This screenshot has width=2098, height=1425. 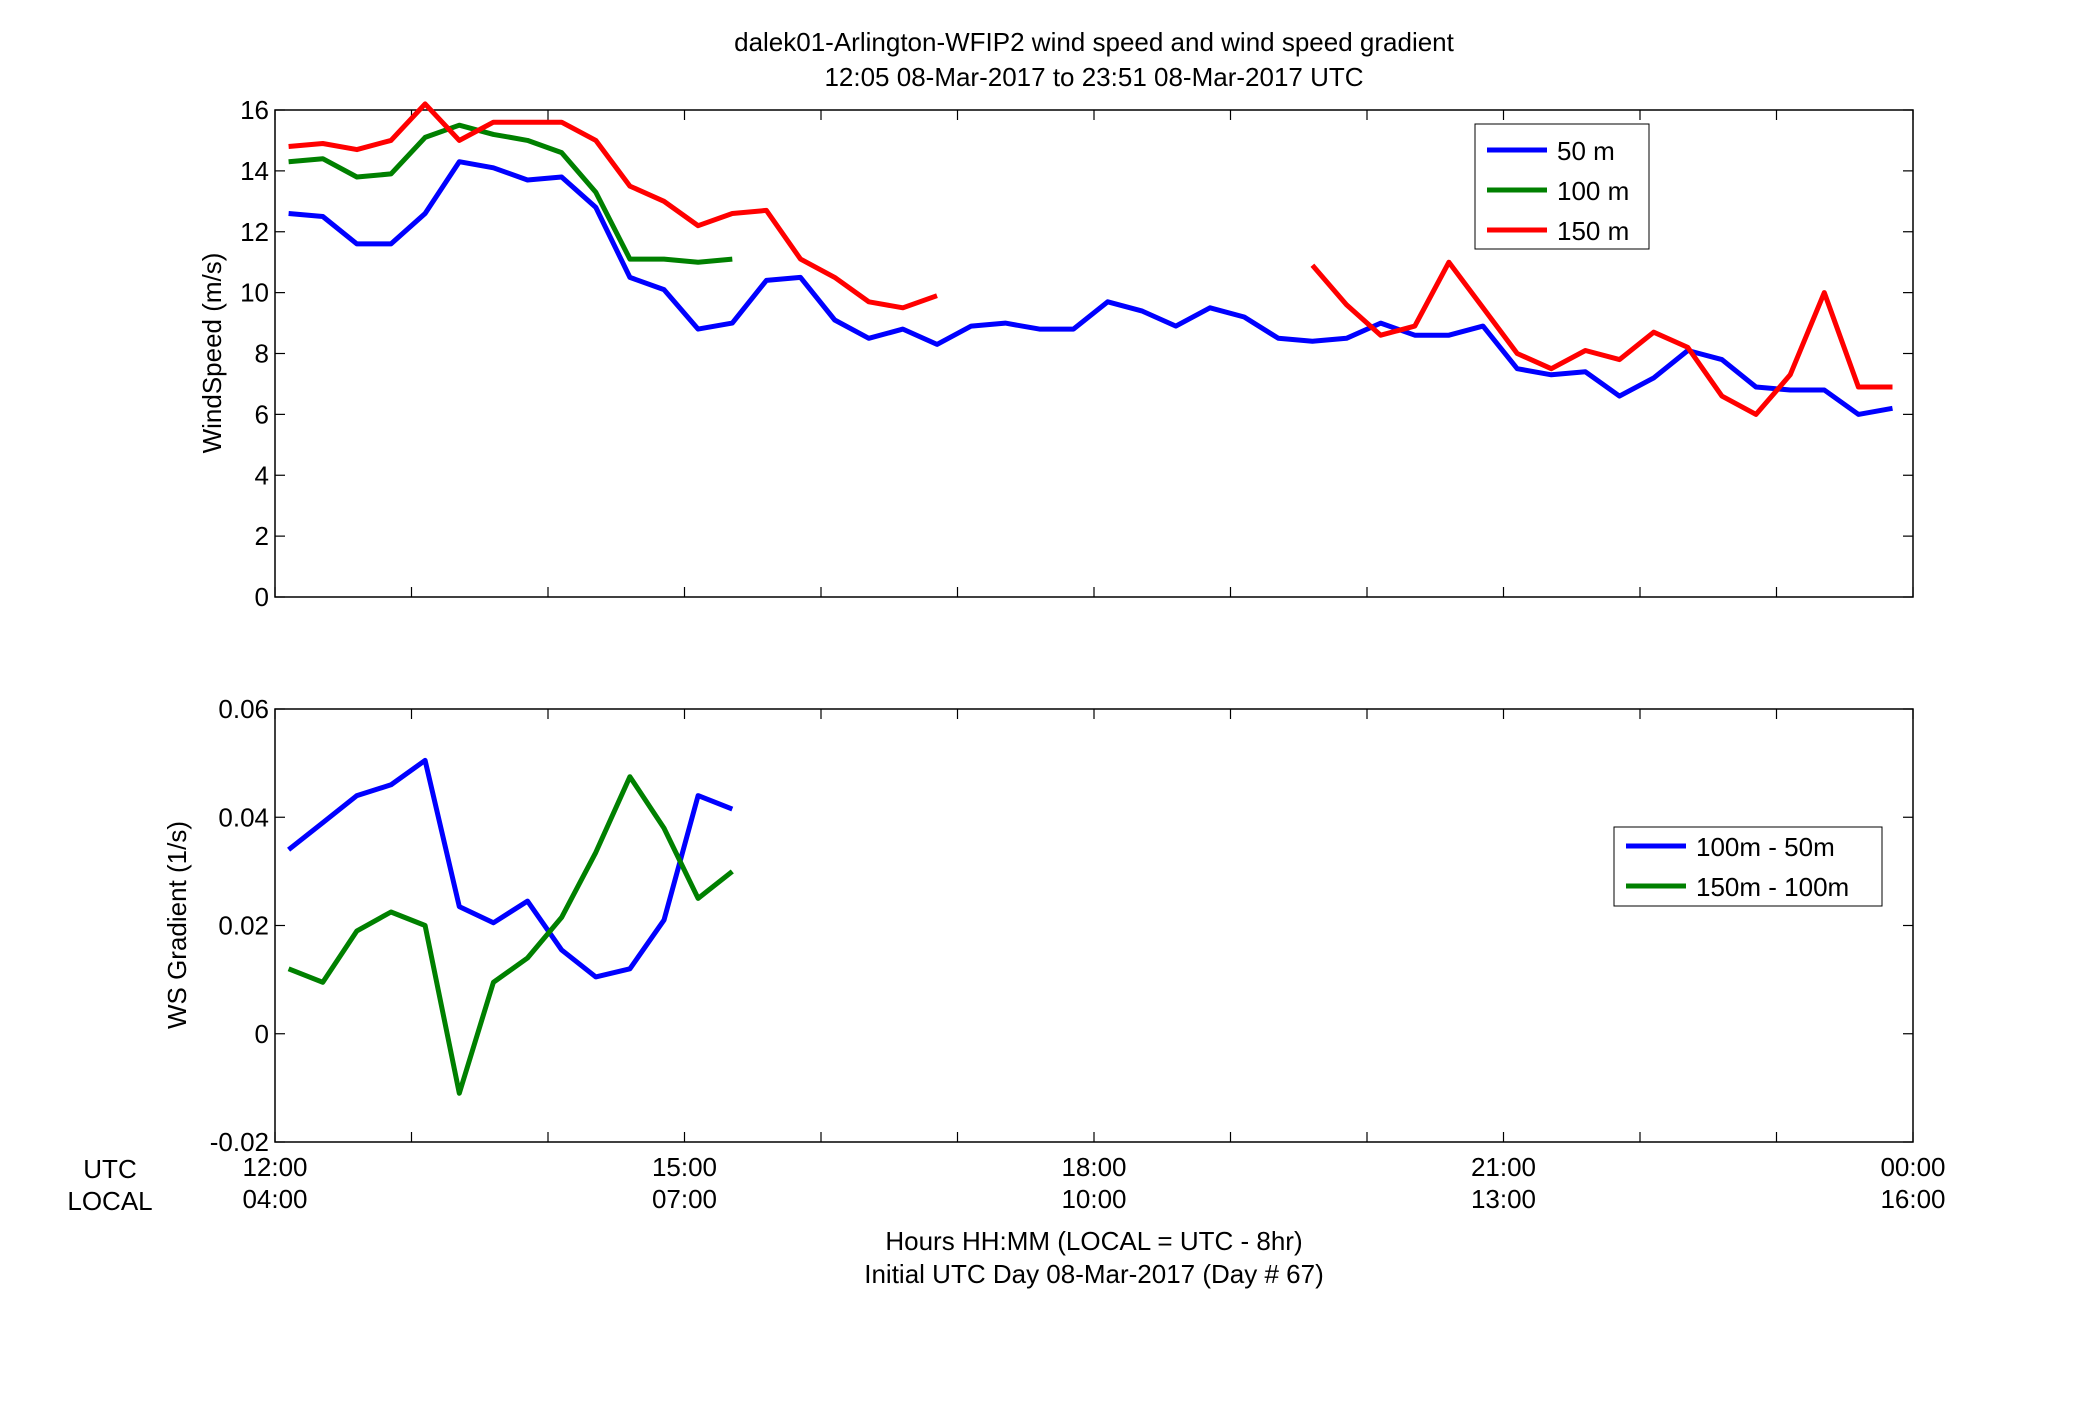 I want to click on legend-label-150m: 150 m, so click(x=1593, y=231).